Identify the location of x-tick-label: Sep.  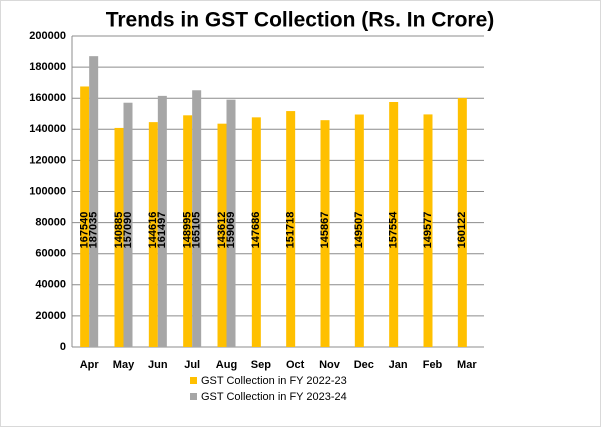
(261, 365).